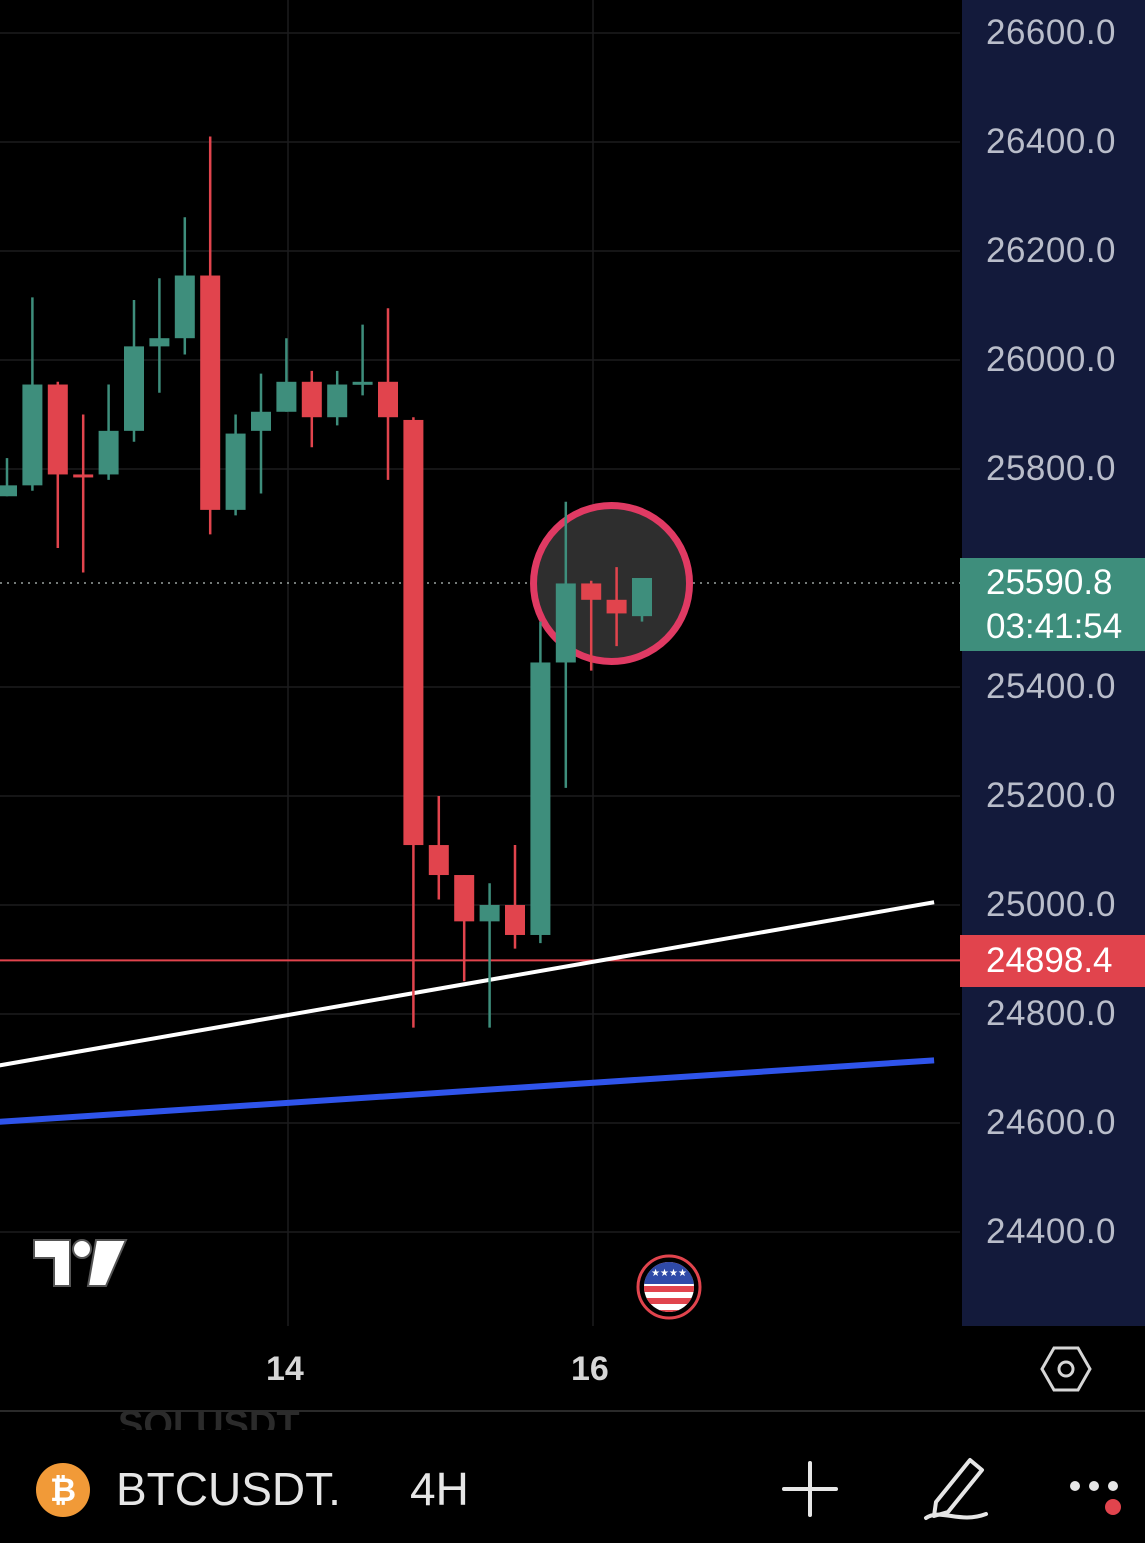  Describe the element at coordinates (1051, 795) in the screenshot. I see `price-tick-label: 25200.0` at that location.